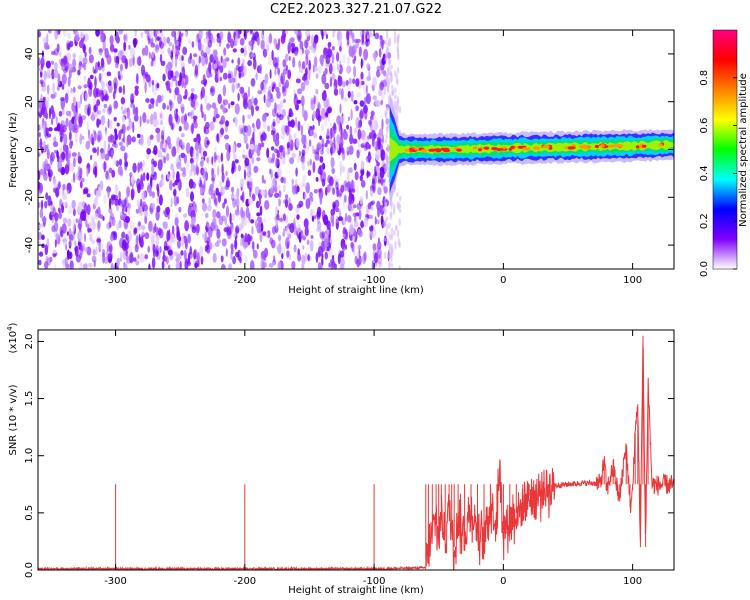 The width and height of the screenshot is (750, 600). Describe the element at coordinates (115, 581) in the screenshot. I see `snr-x-tick-label: -300` at that location.